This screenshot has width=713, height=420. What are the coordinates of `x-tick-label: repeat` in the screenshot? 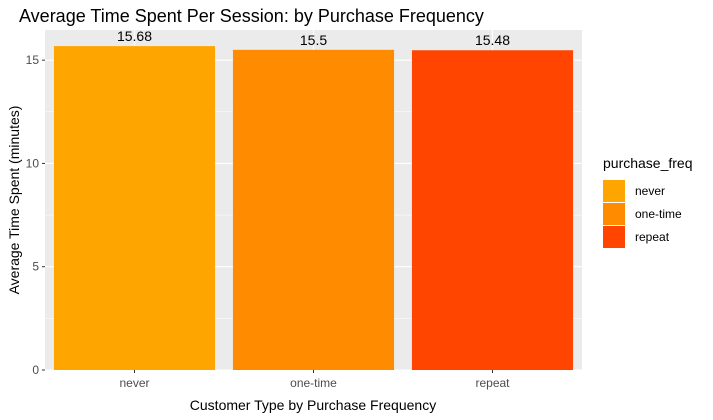 It's located at (492, 383).